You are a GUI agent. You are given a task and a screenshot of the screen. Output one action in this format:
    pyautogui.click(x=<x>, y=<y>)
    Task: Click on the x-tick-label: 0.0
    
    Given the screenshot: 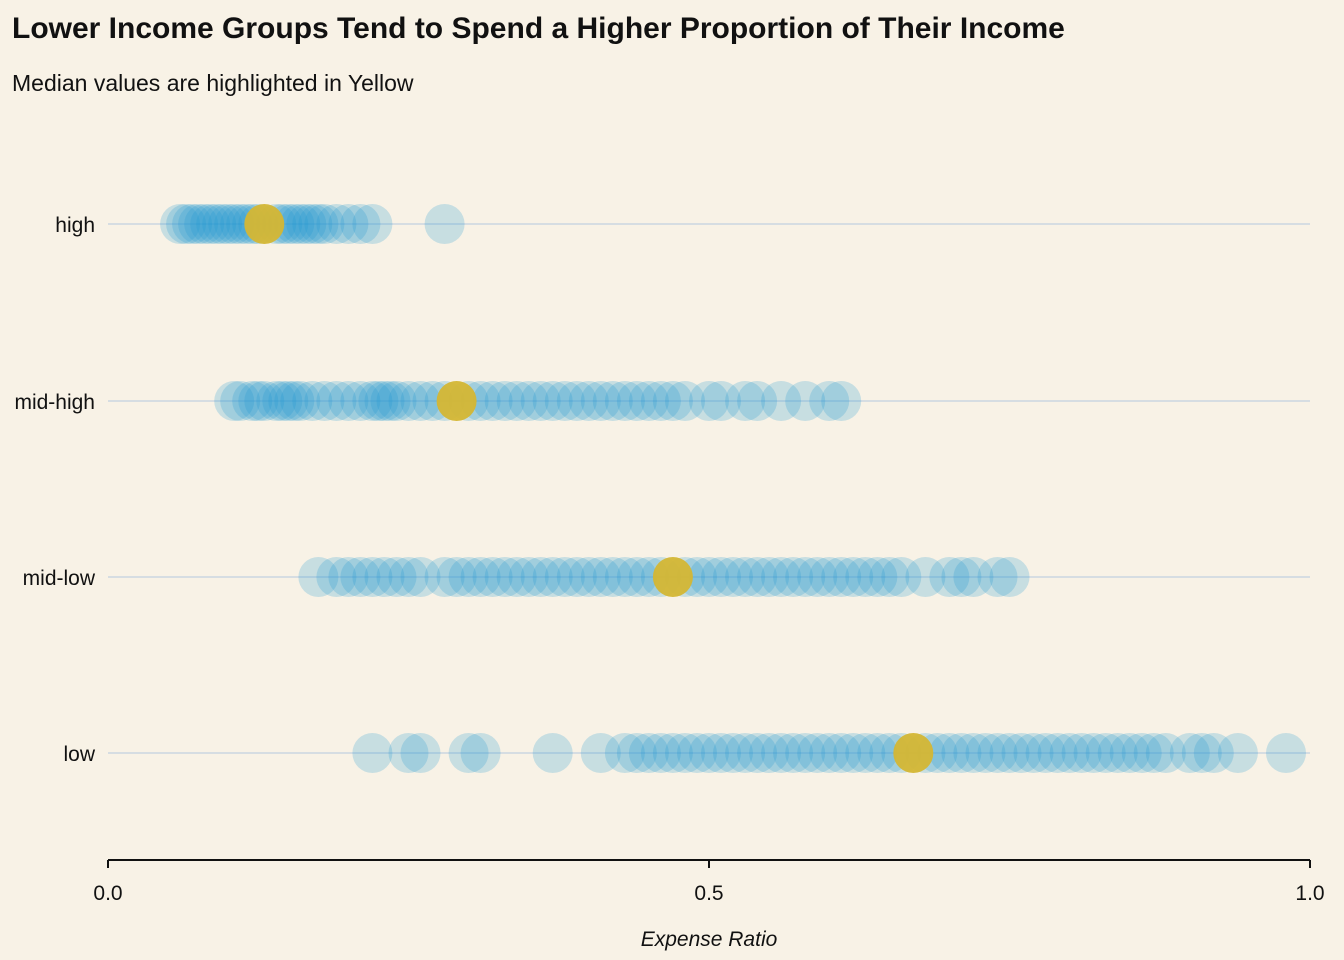 What is the action you would take?
    pyautogui.click(x=107, y=893)
    